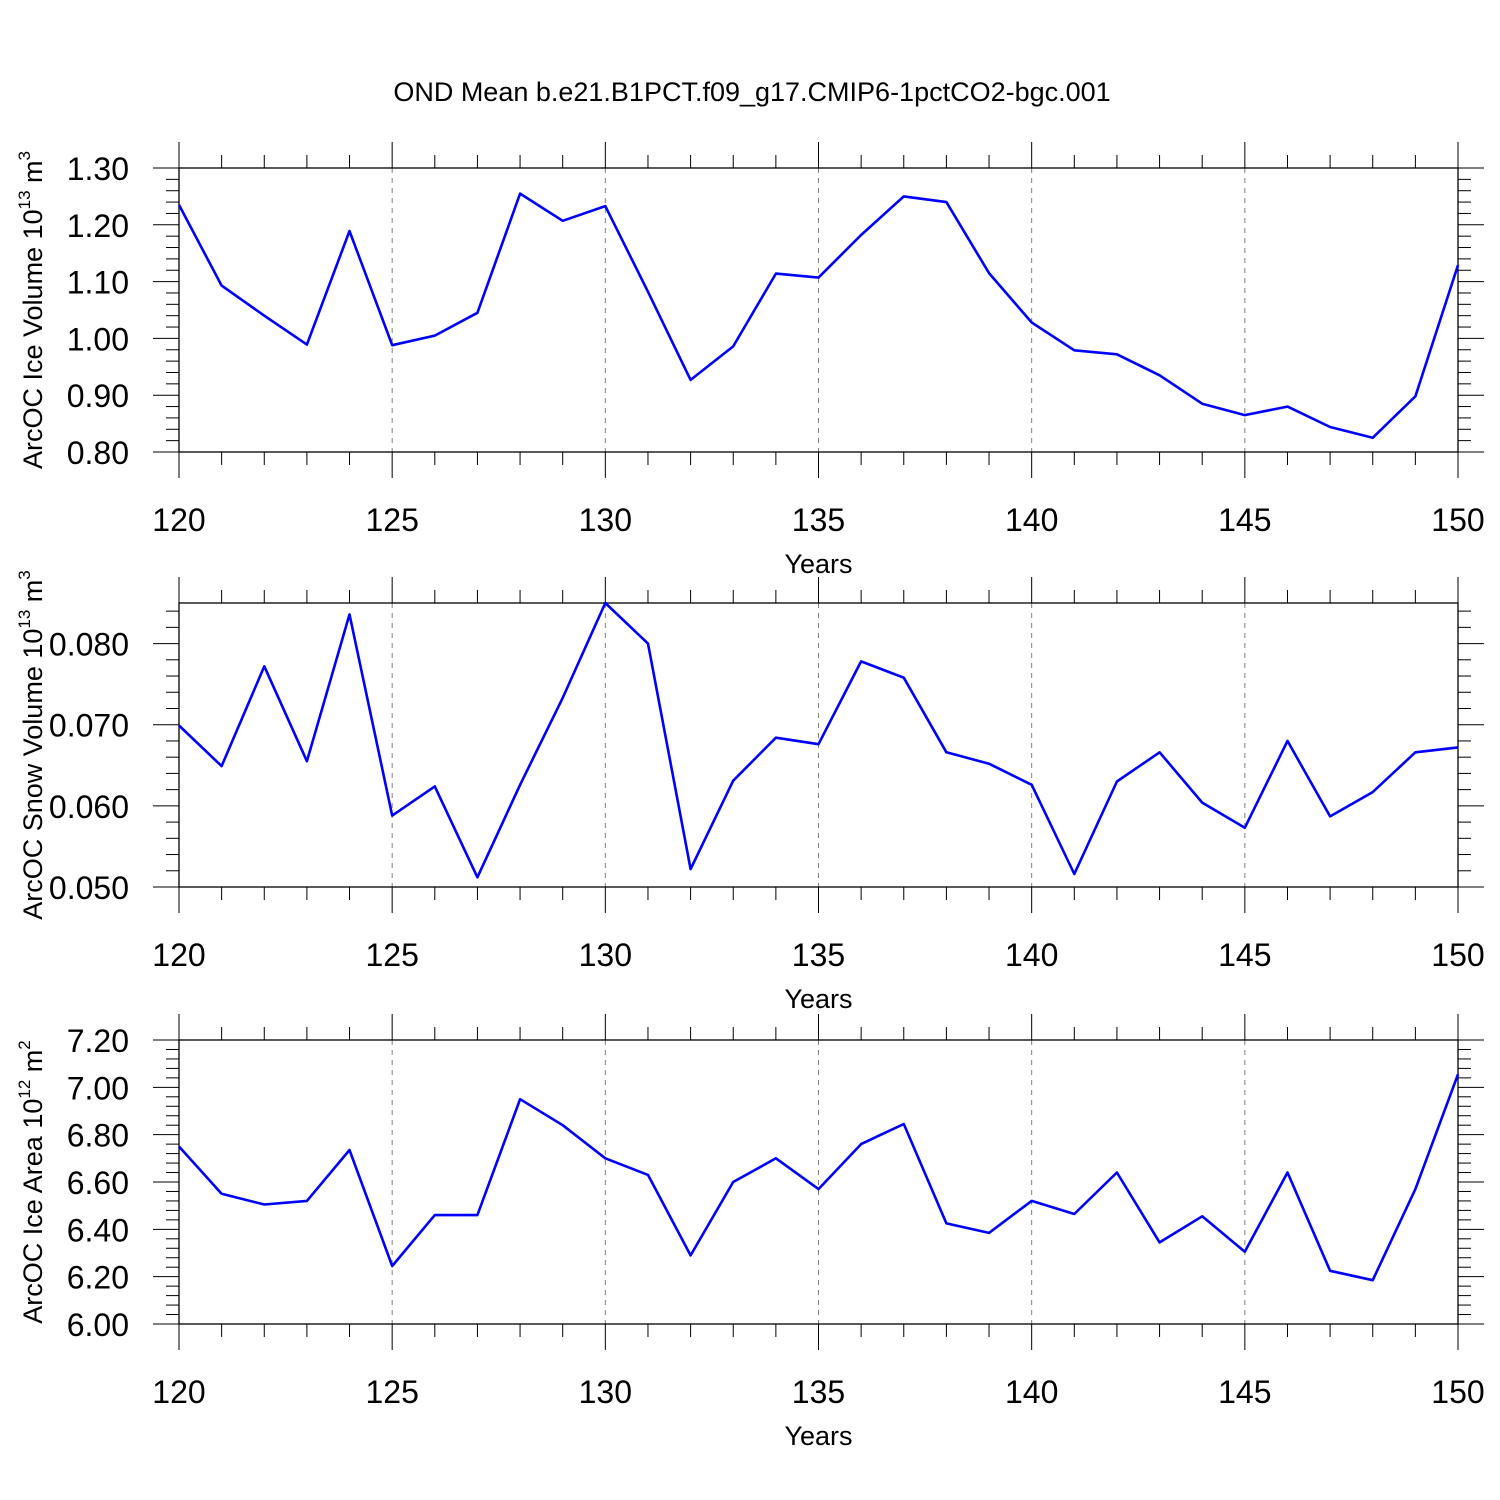 The image size is (1500, 1500). I want to click on y-axis-label-text: ArcOC Ice Volume 10, so click(33, 339).